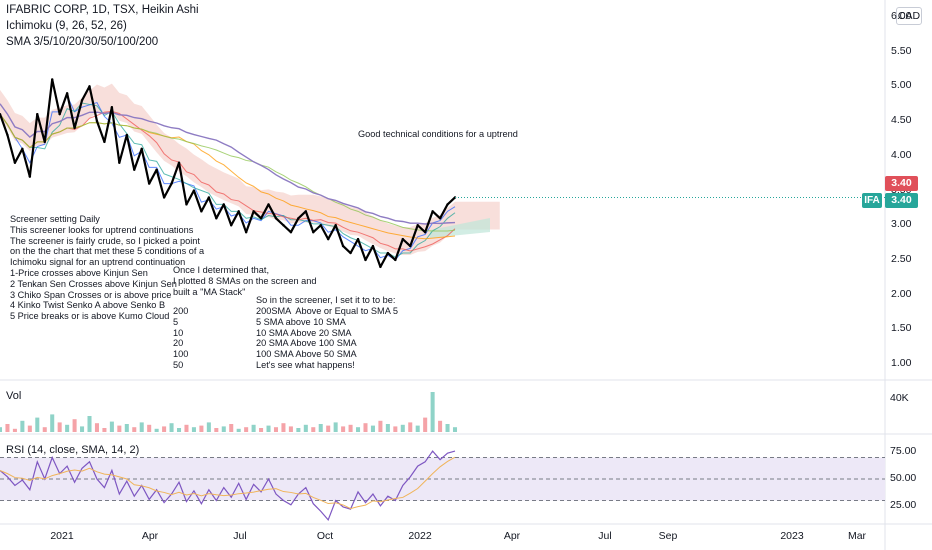 This screenshot has height=550, width=932. I want to click on last-price-red-badge: 3.40, so click(901, 183).